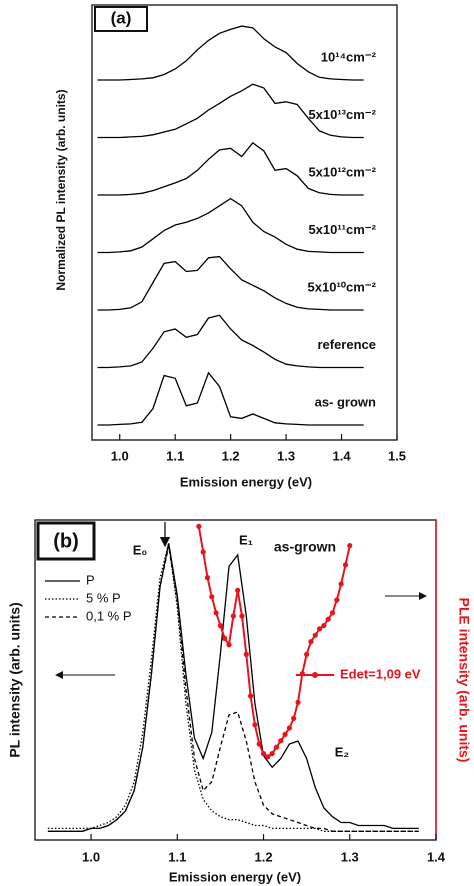 The image size is (474, 886). I want to click on x-tick-label: 1.5, so click(397, 455).